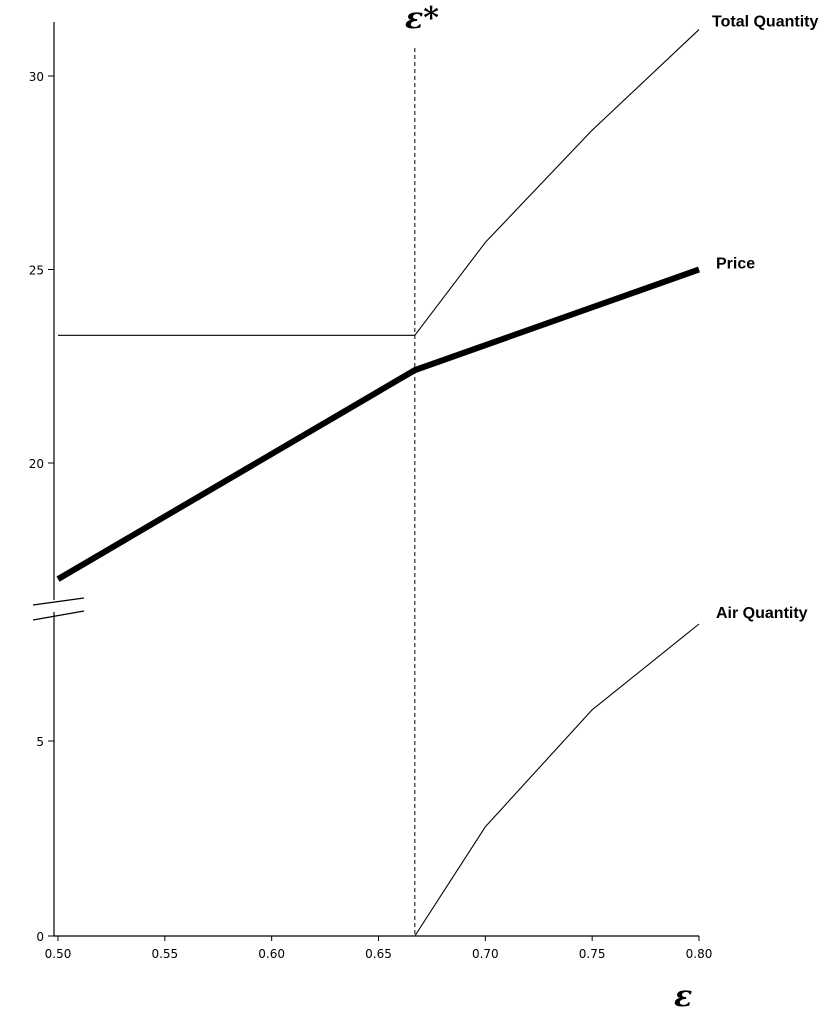 The height and width of the screenshot is (1013, 832). I want to click on y-tick-label: 20, so click(36, 464).